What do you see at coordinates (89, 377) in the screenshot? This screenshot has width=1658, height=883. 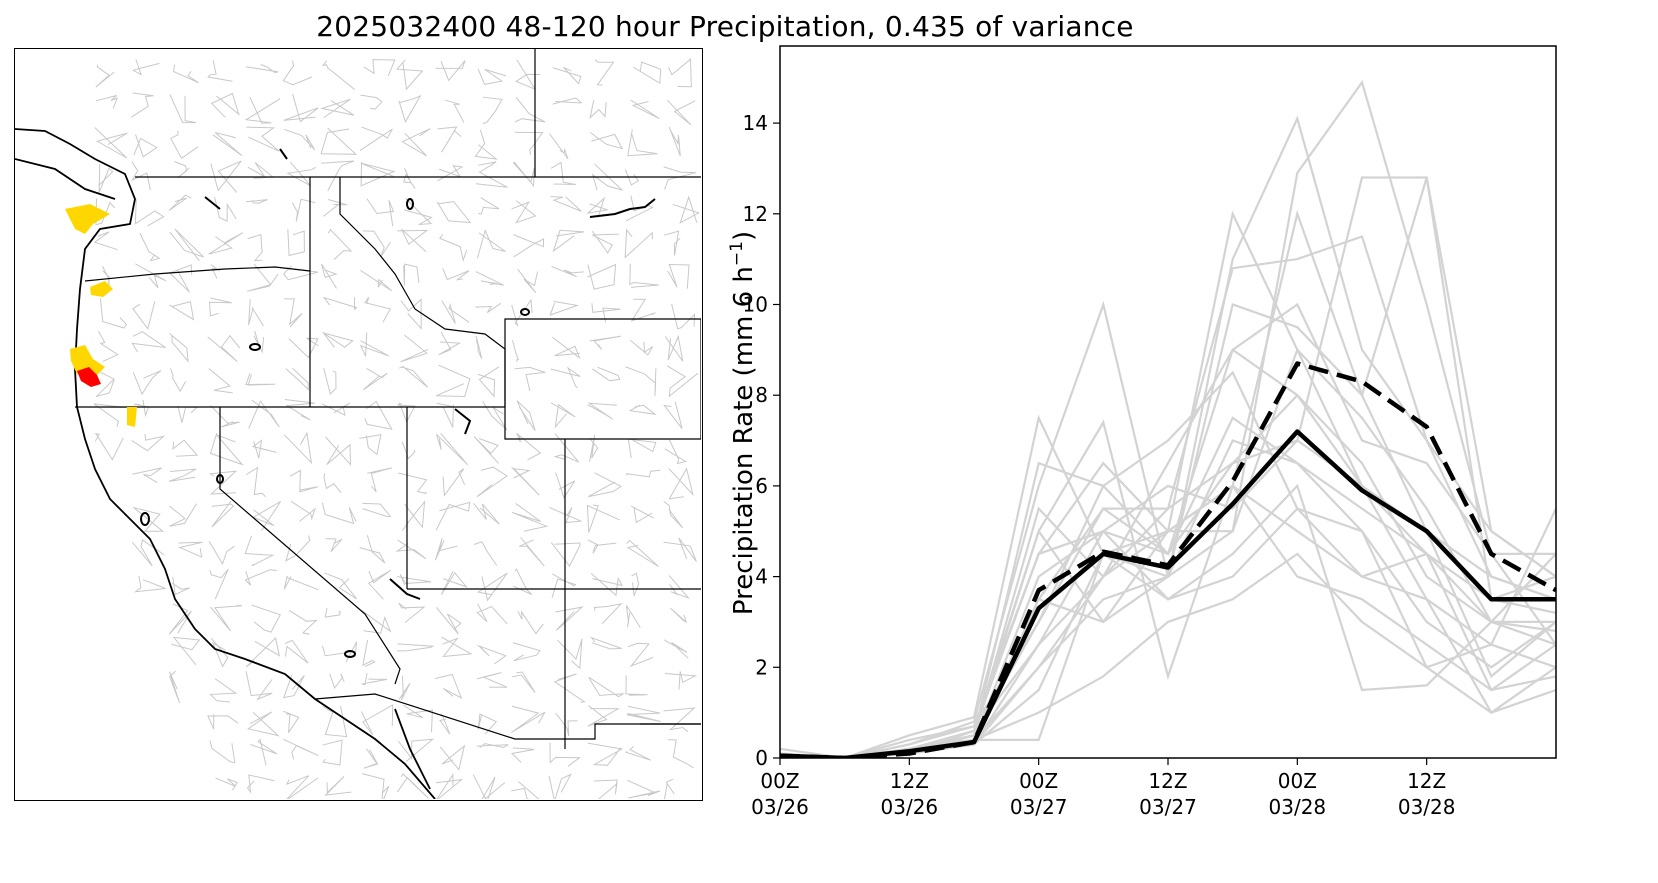 I see `basin-highlight-red` at bounding box center [89, 377].